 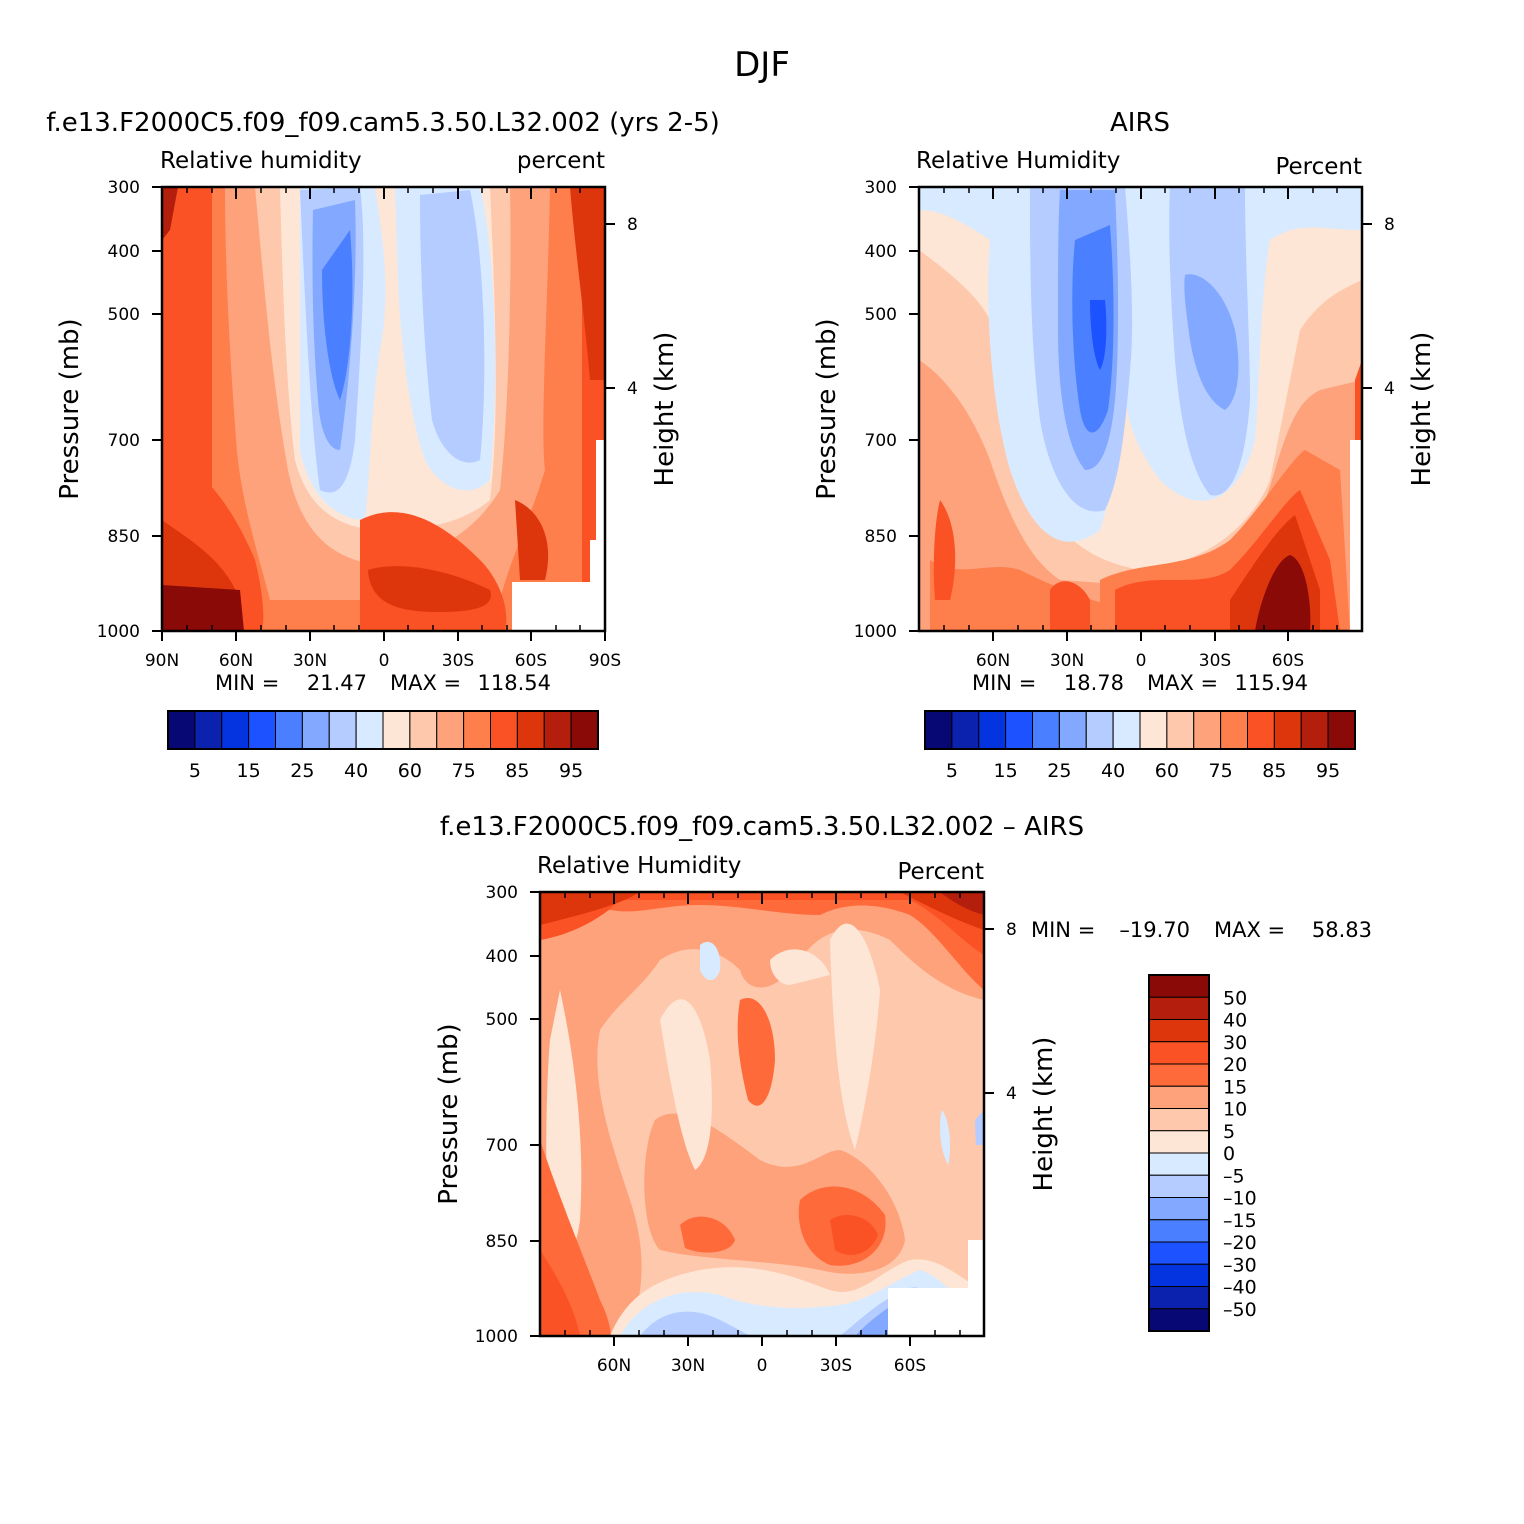 I want to click on y-axis-label: Pressure (mb), so click(x=70, y=408).